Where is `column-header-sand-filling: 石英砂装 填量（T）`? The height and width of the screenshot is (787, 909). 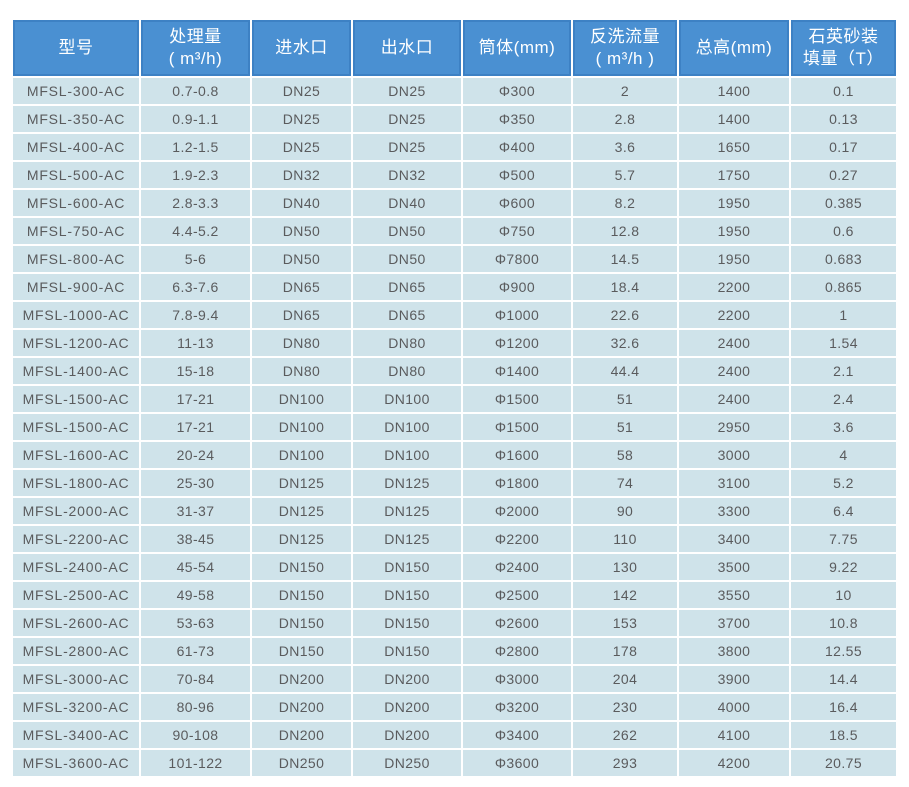 column-header-sand-filling: 石英砂装 填量（T） is located at coordinates (843, 48).